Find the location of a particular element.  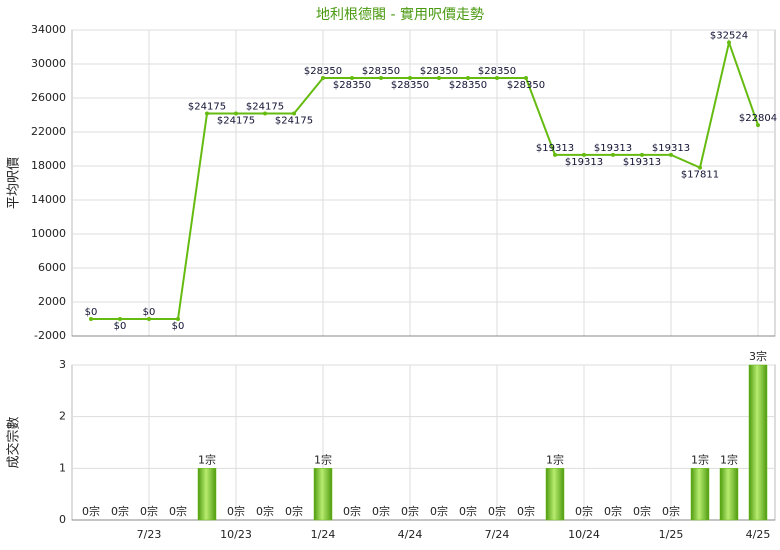

value-label: $17811 is located at coordinates (700, 175).